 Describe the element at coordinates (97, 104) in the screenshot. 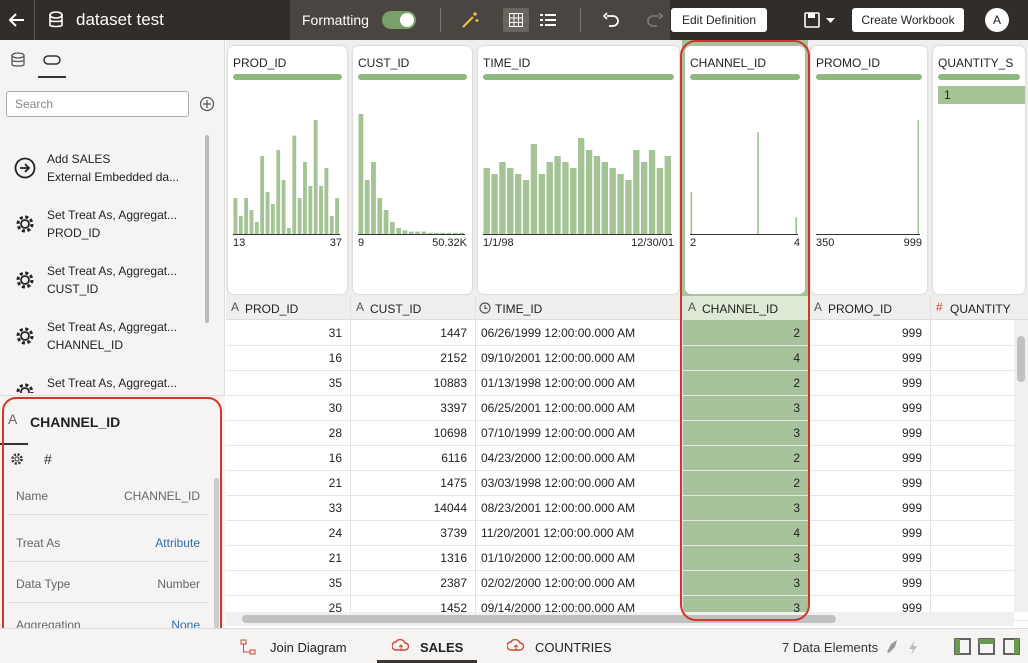

I see `search-box: Search` at that location.